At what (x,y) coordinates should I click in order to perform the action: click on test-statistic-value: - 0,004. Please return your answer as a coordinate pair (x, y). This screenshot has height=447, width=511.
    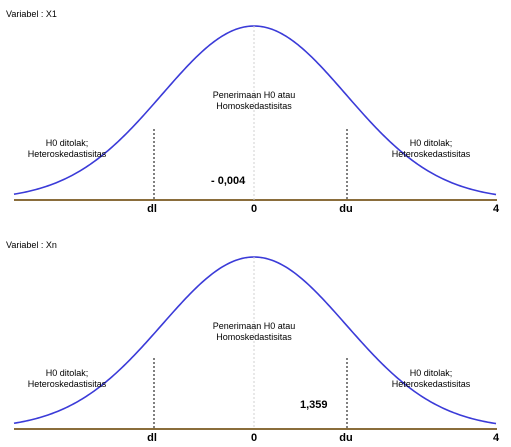
    Looking at the image, I should click on (228, 181).